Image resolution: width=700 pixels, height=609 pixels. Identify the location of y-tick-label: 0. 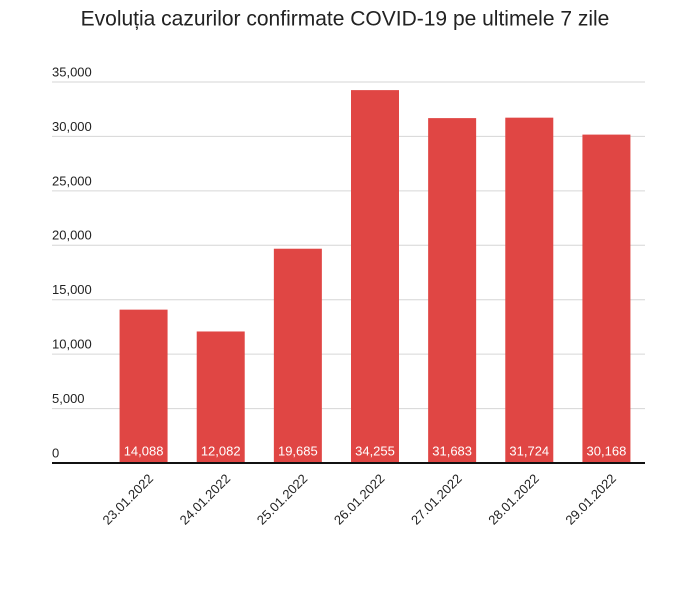
(55, 452).